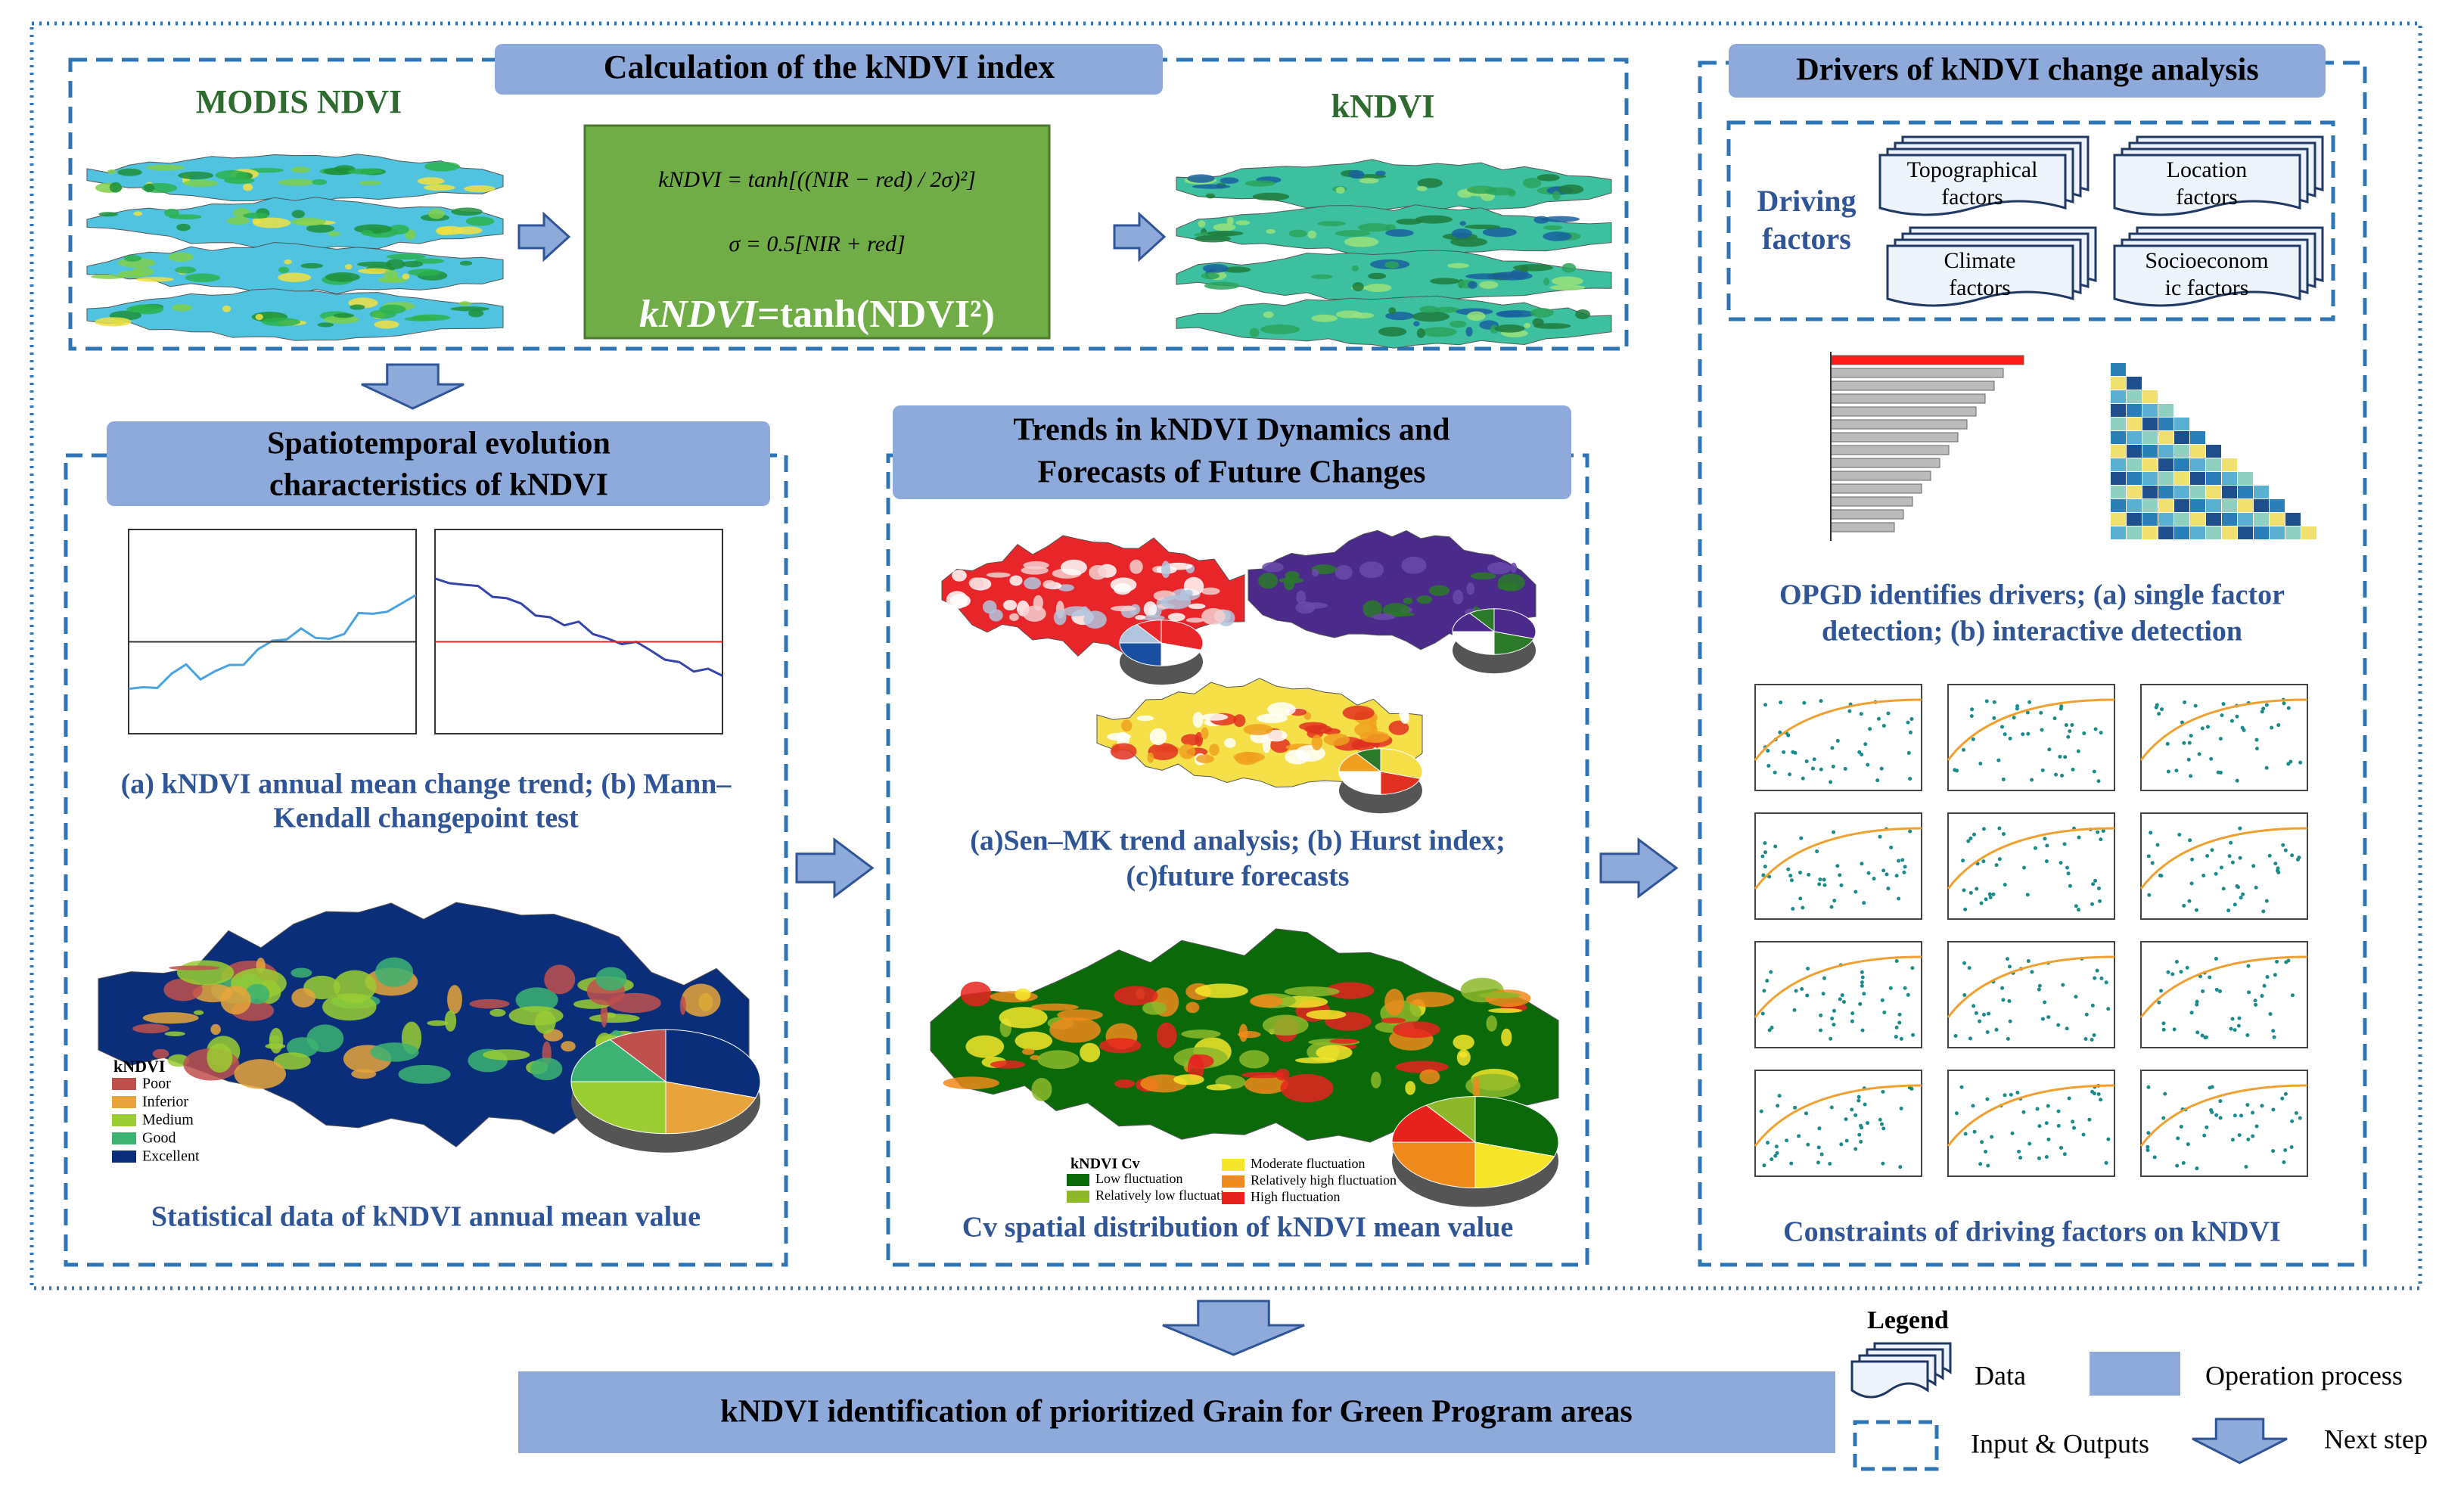 The height and width of the screenshot is (1503, 2464). Describe the element at coordinates (165, 1102) in the screenshot. I see `label: Inferior` at that location.